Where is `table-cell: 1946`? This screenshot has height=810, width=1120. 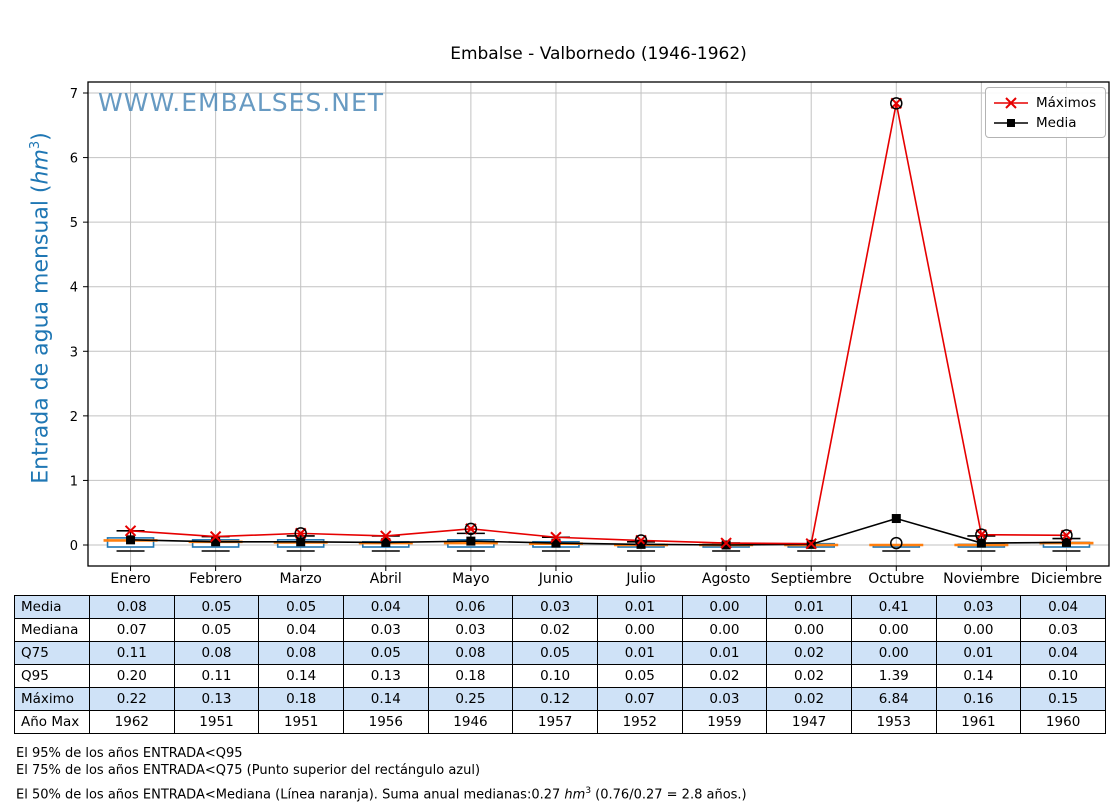
table-cell: 1946 is located at coordinates (470, 722).